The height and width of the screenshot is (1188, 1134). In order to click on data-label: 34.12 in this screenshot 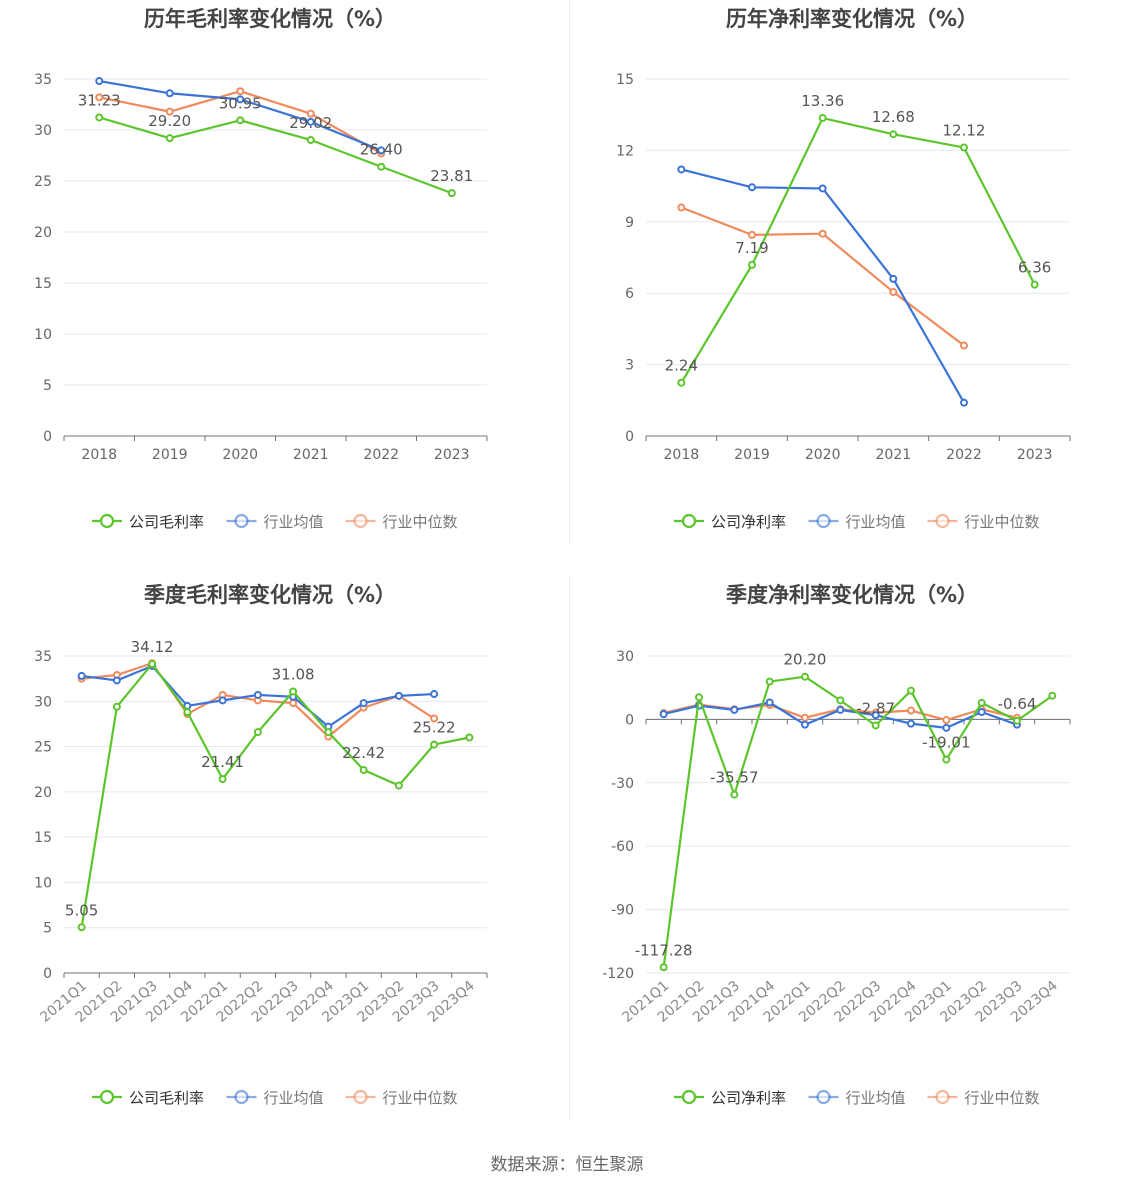, I will do `click(152, 647)`.